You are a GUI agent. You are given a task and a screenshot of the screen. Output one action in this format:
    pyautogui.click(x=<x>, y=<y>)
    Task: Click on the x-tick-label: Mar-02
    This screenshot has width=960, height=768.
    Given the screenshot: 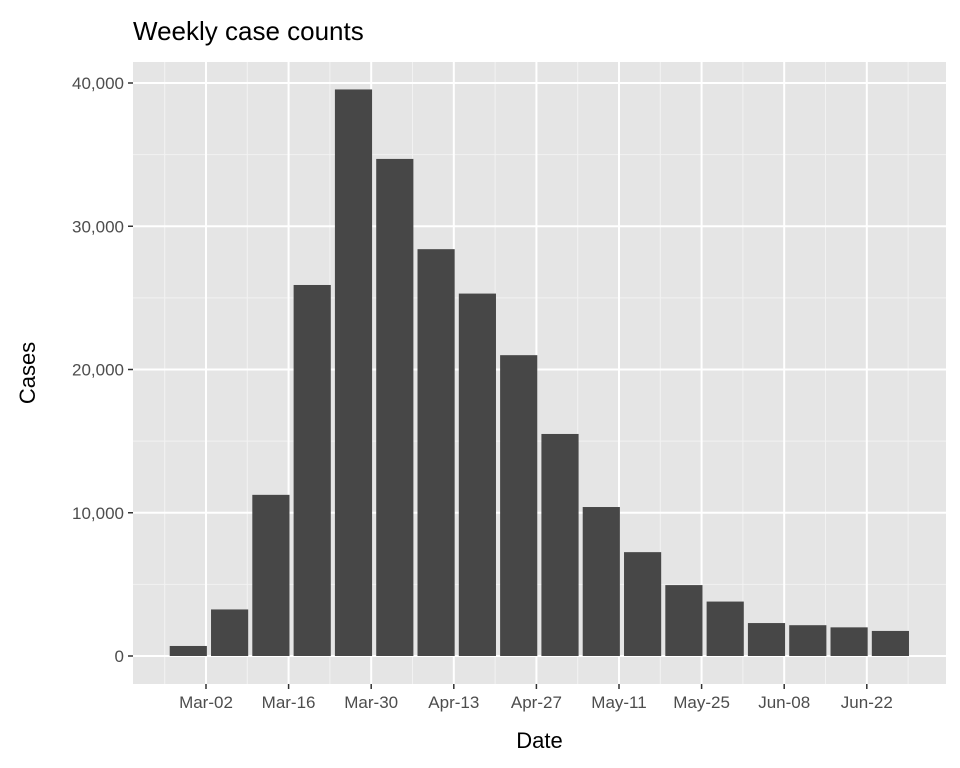 What is the action you would take?
    pyautogui.click(x=206, y=702)
    